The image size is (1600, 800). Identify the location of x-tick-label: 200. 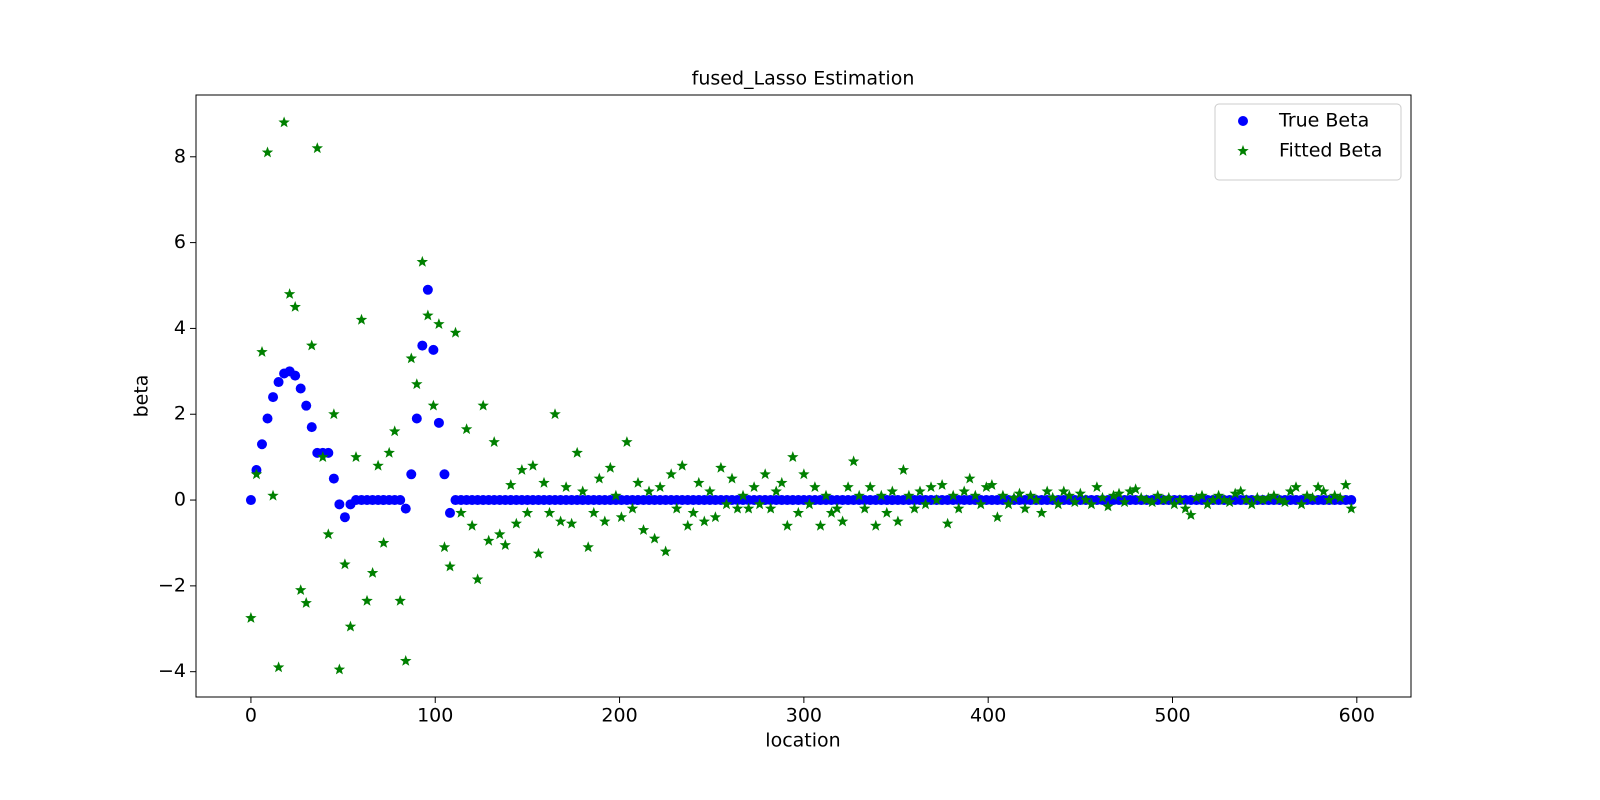
(619, 716).